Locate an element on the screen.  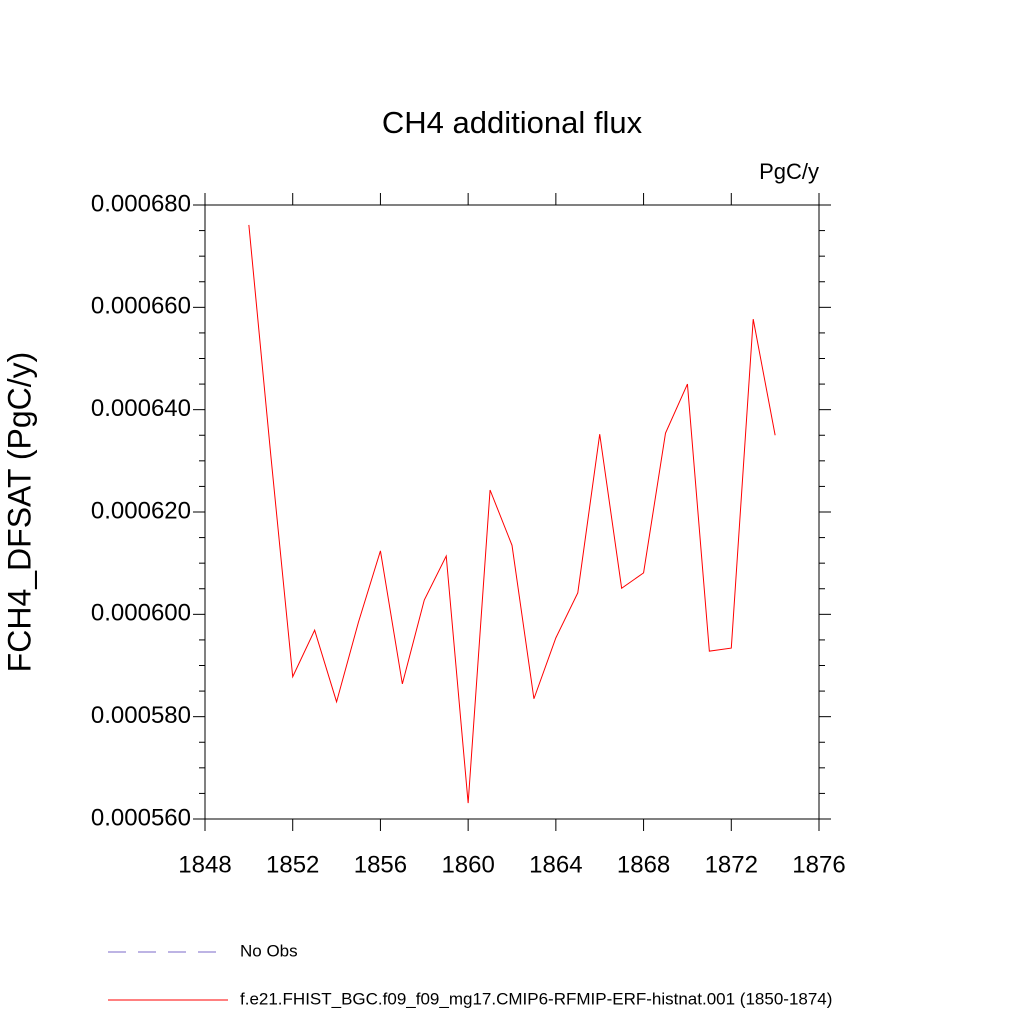
x-tick-label: 1876 is located at coordinates (818, 864).